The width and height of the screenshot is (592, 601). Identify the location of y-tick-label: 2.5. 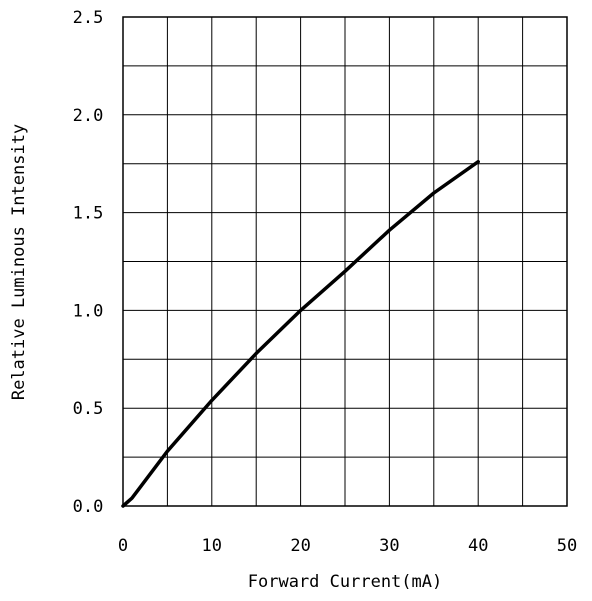
(88, 18).